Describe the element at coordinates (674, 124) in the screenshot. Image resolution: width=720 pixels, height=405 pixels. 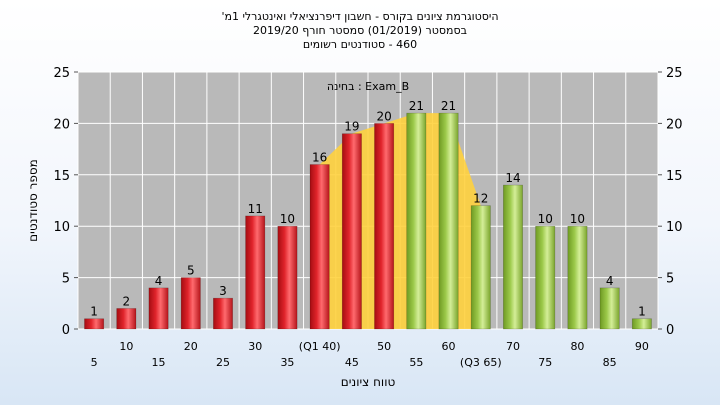
I see `y-tick-label-right: 20` at that location.